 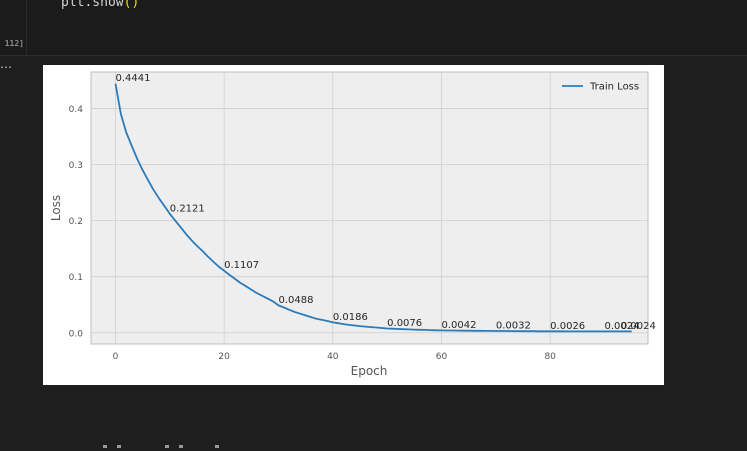 What do you see at coordinates (187, 208) in the screenshot?
I see `data-label: 0.2121` at bounding box center [187, 208].